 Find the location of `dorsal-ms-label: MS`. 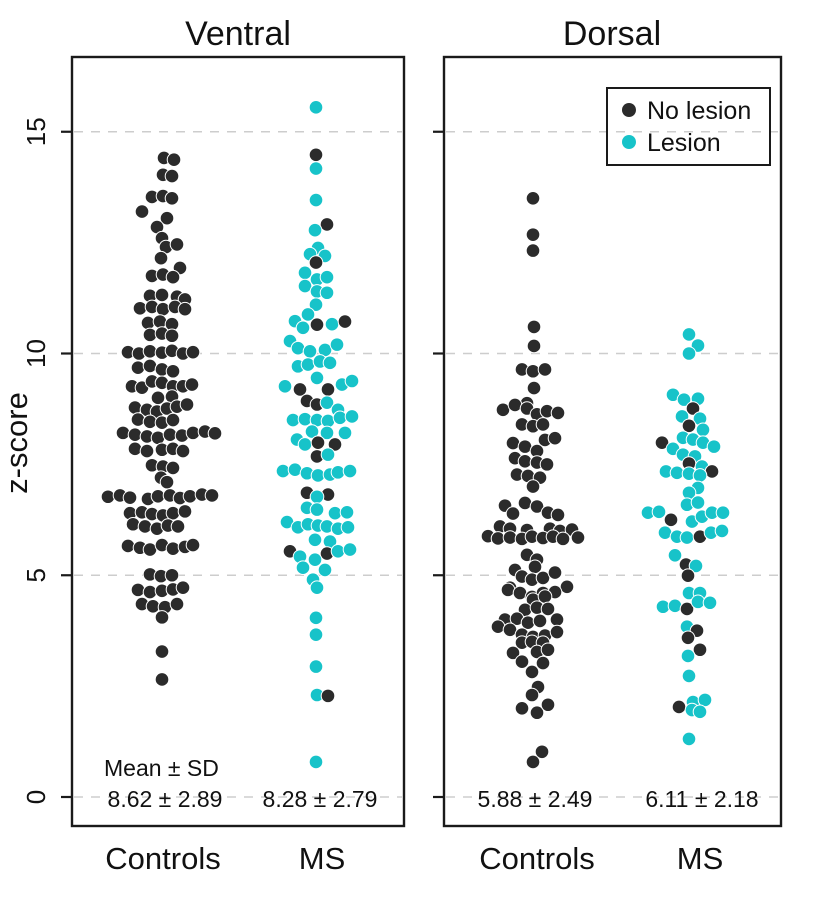

dorsal-ms-label: MS is located at coordinates (700, 858).